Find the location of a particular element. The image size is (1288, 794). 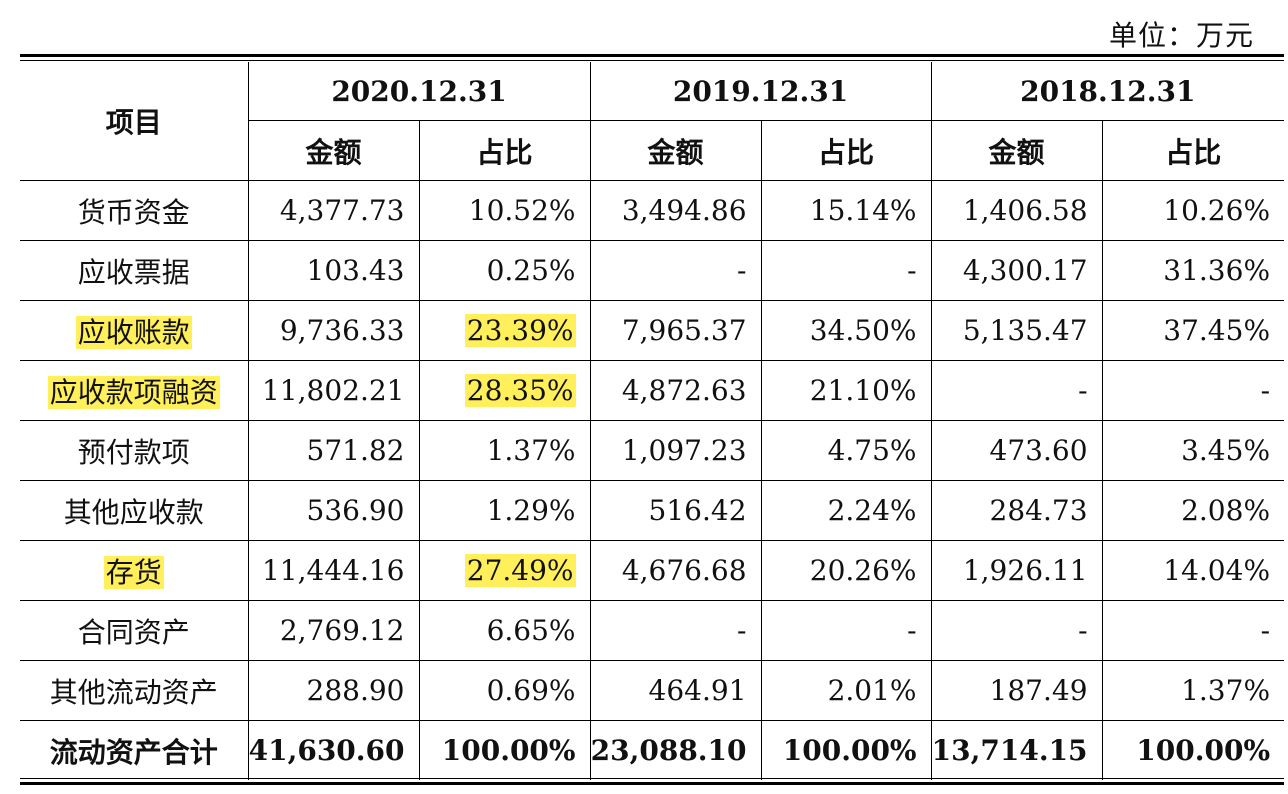

cell-value: 2.01% is located at coordinates (872, 690).